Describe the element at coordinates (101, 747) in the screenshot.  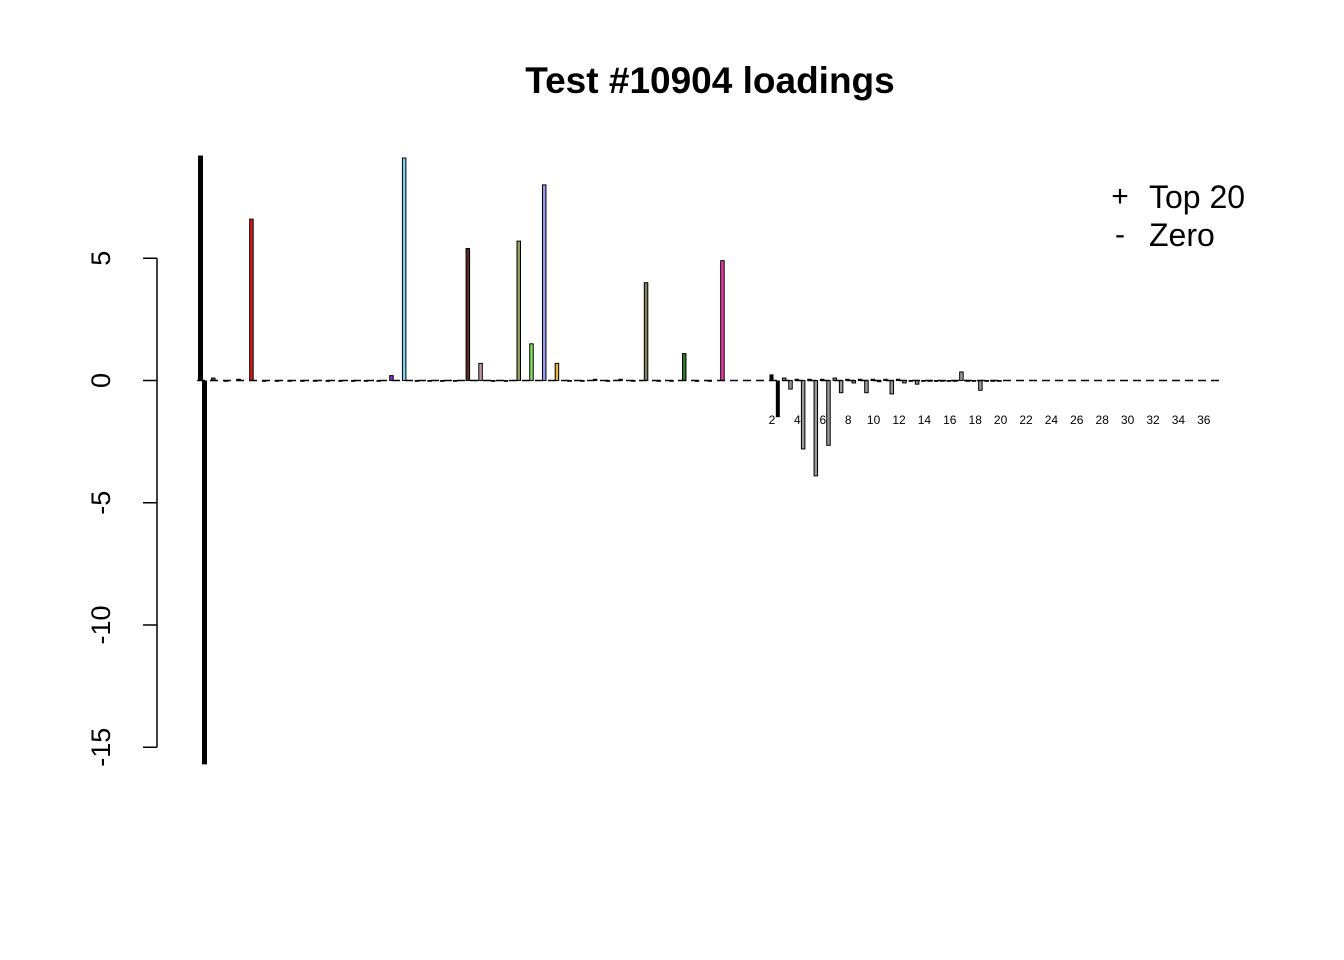
I see `y-tick-label: -15` at that location.